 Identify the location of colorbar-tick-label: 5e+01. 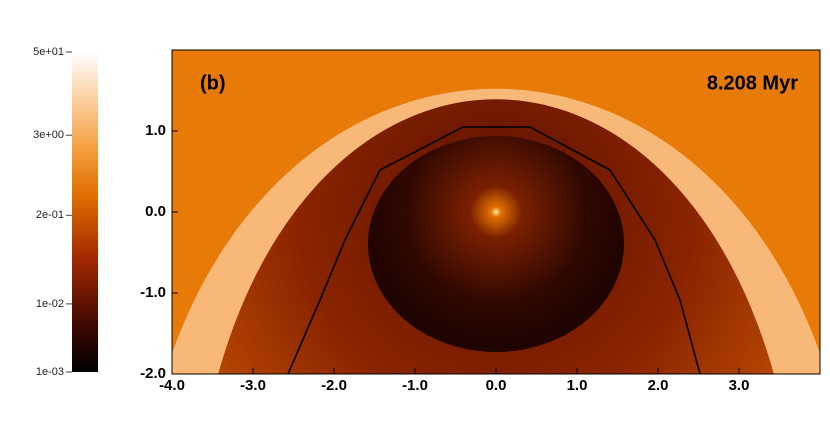
(48, 52).